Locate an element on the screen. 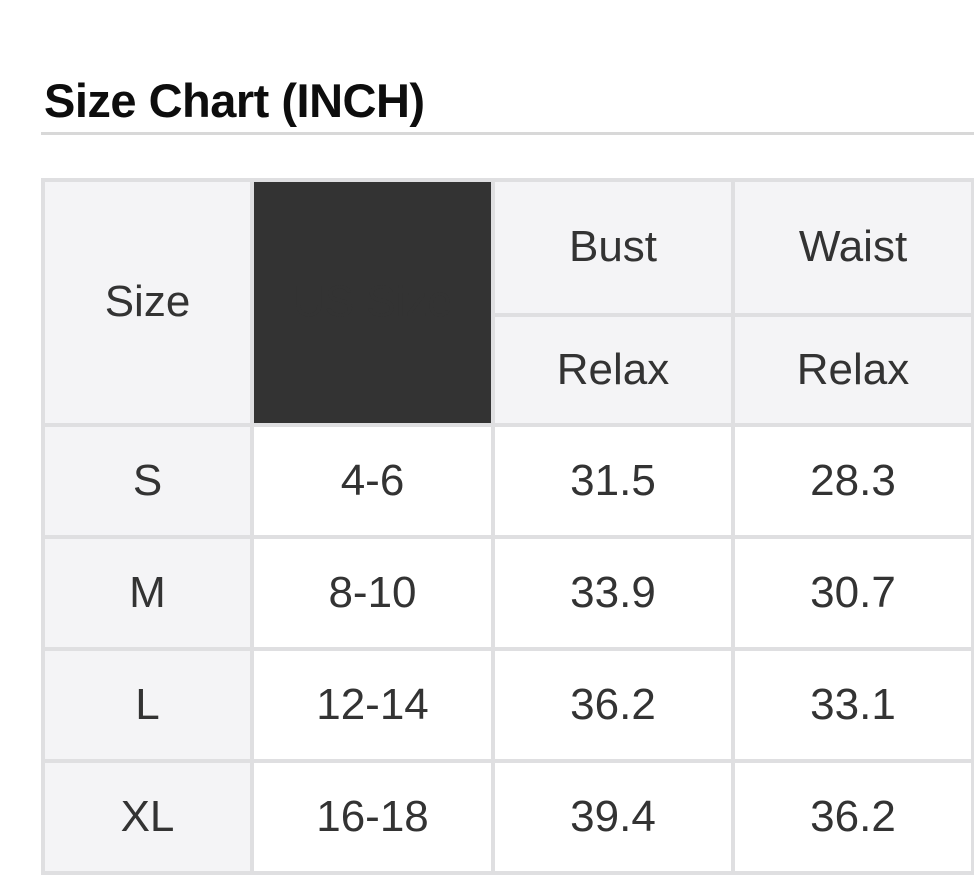 This screenshot has height=876, width=974. table-row-s: S 4-6 31.5 28.3 is located at coordinates (507, 481).